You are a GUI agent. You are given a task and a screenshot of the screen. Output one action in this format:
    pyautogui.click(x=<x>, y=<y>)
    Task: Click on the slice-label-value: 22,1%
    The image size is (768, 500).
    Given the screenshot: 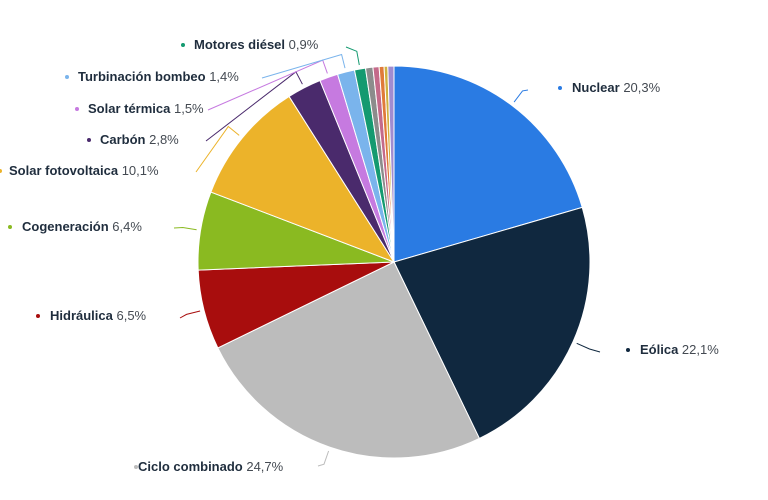 What is the action you would take?
    pyautogui.click(x=698, y=349)
    